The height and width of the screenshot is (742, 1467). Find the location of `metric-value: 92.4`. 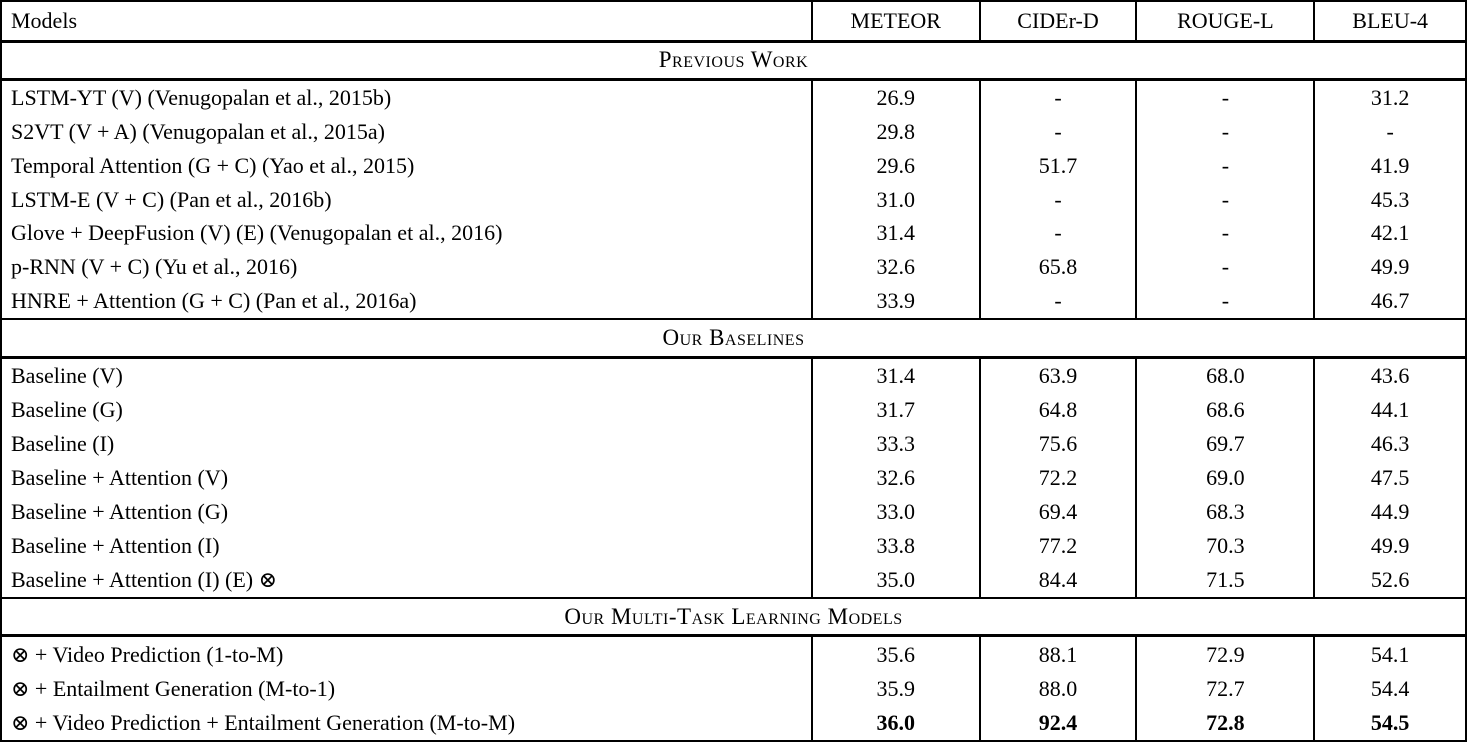

metric-value: 92.4 is located at coordinates (1057, 723).